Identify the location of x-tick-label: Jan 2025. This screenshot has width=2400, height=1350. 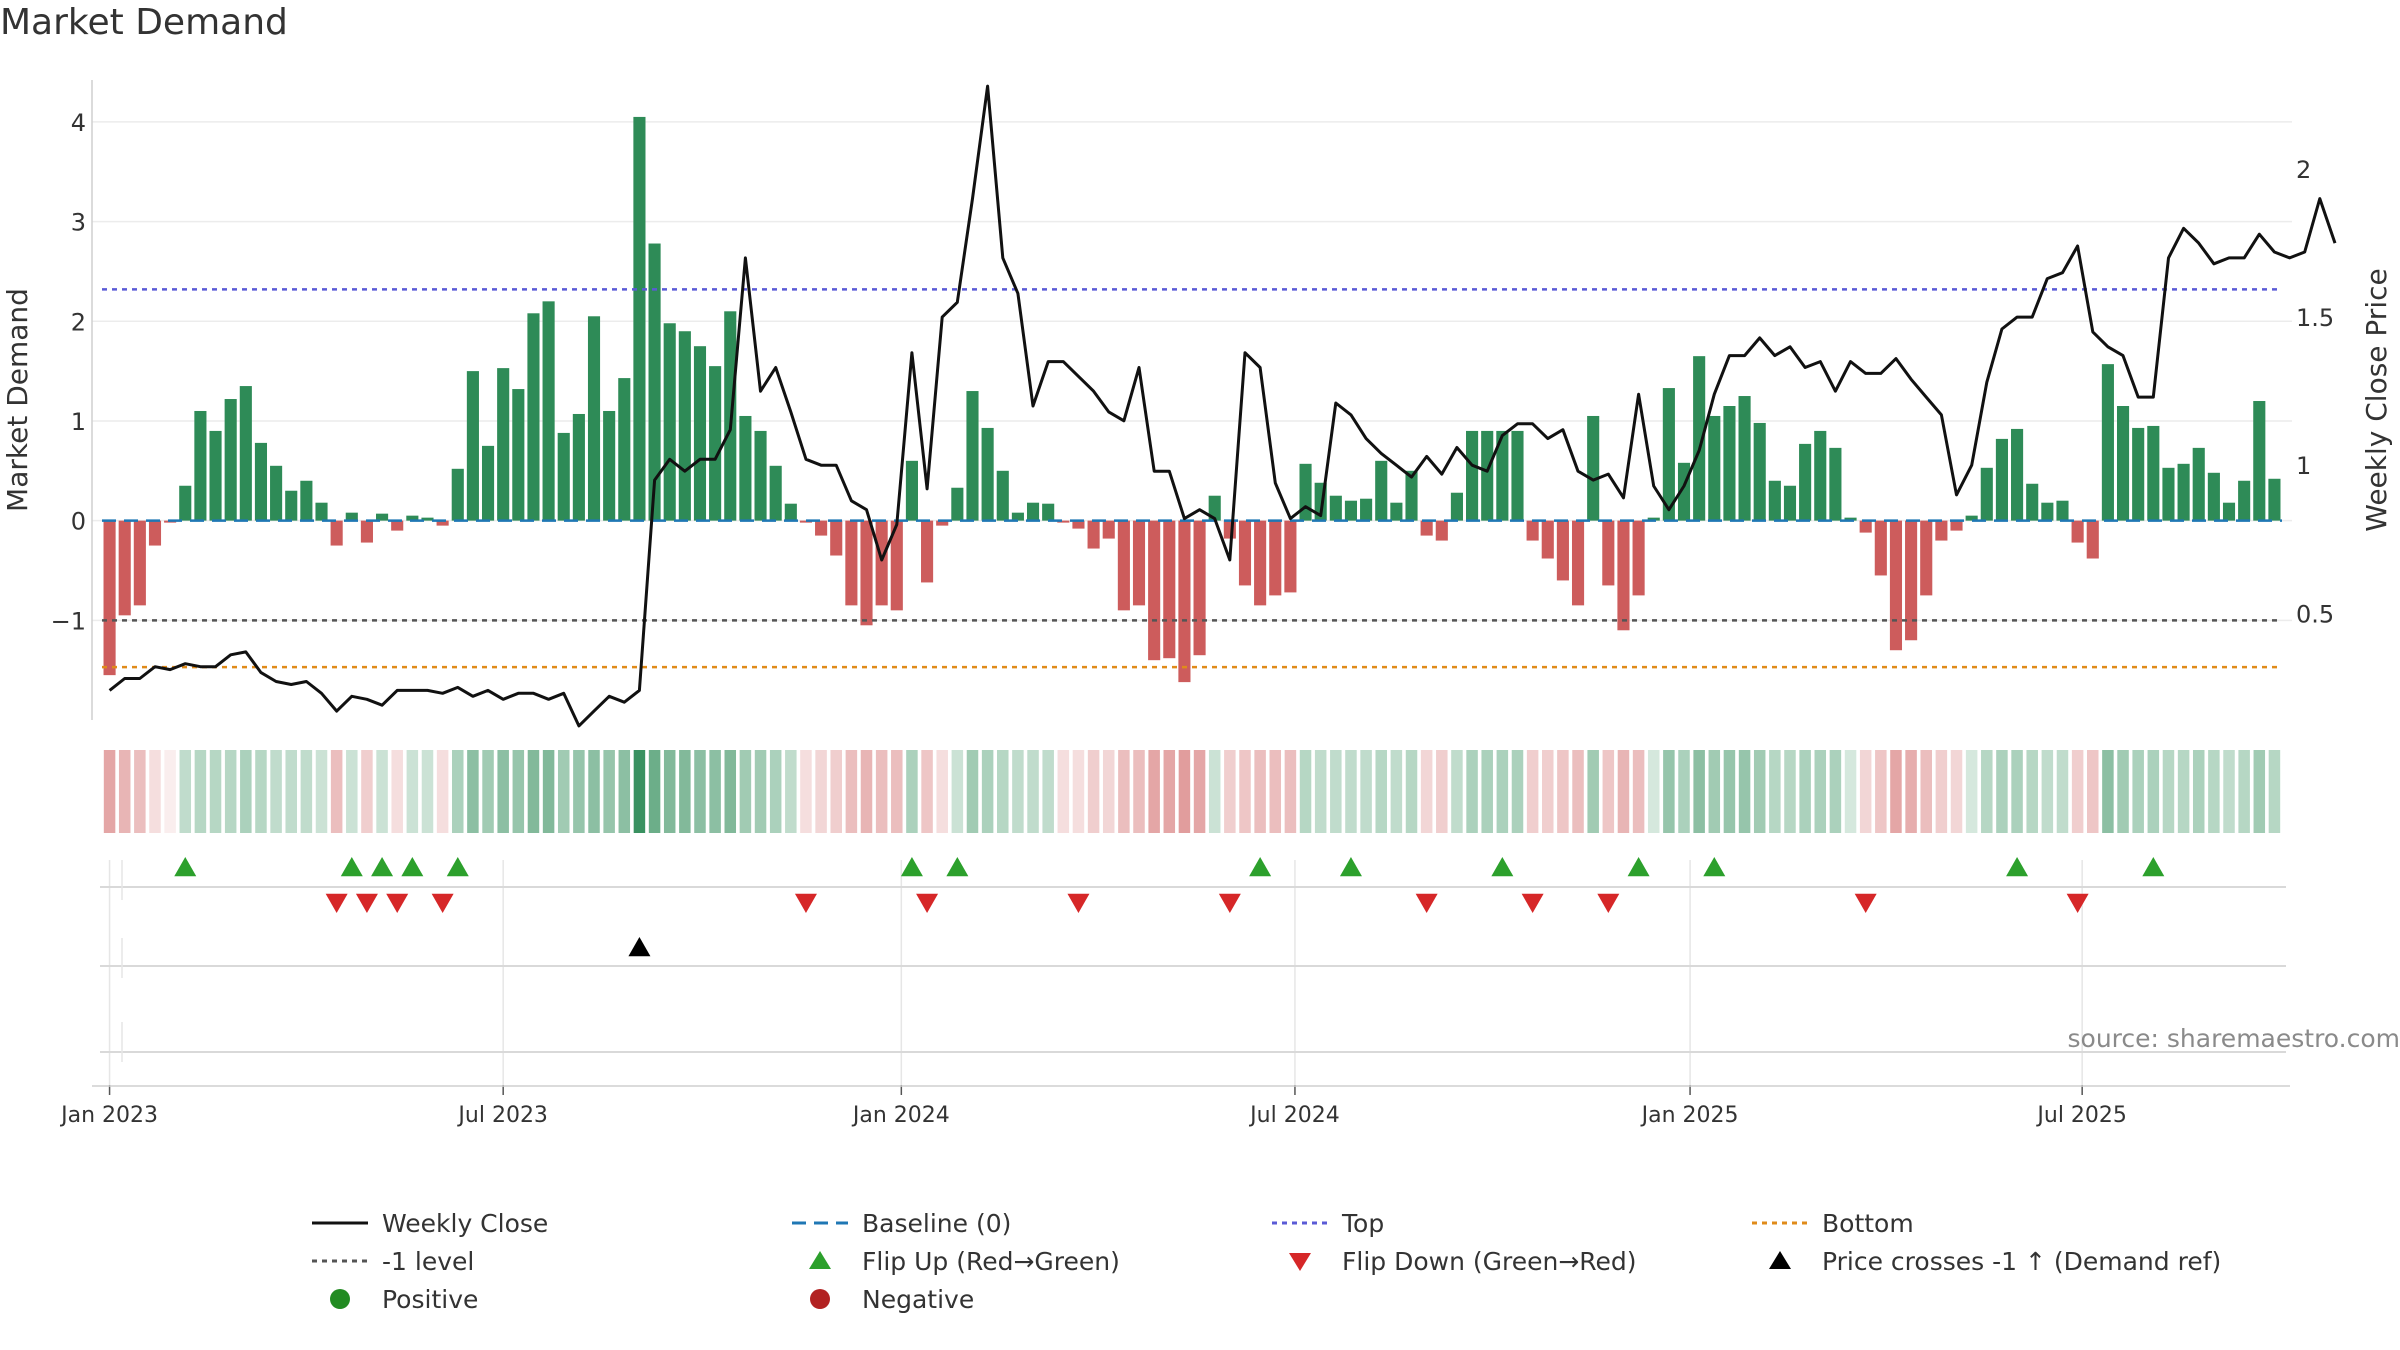
(1689, 1115).